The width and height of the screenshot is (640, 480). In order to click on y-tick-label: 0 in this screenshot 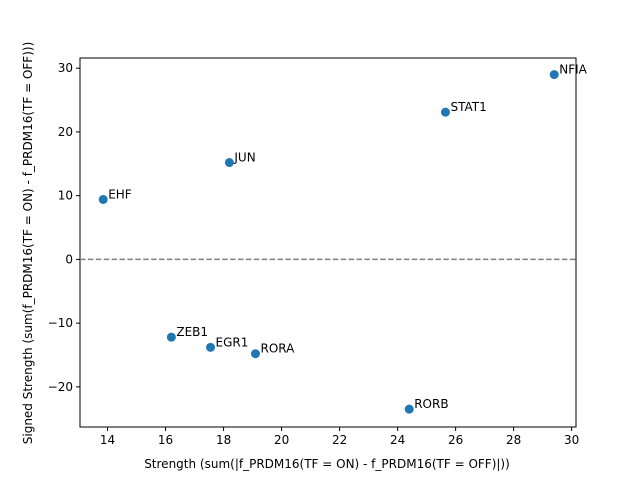, I will do `click(69, 259)`.